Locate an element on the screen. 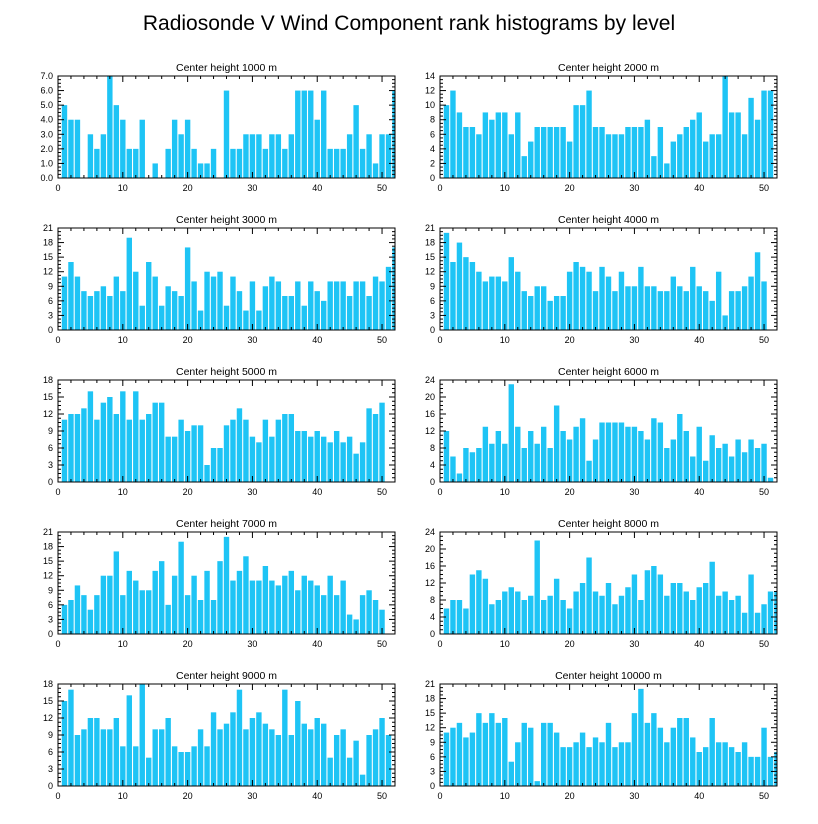 This screenshot has width=818, height=824. panel-title: Center height 4000 m is located at coordinates (608, 220).